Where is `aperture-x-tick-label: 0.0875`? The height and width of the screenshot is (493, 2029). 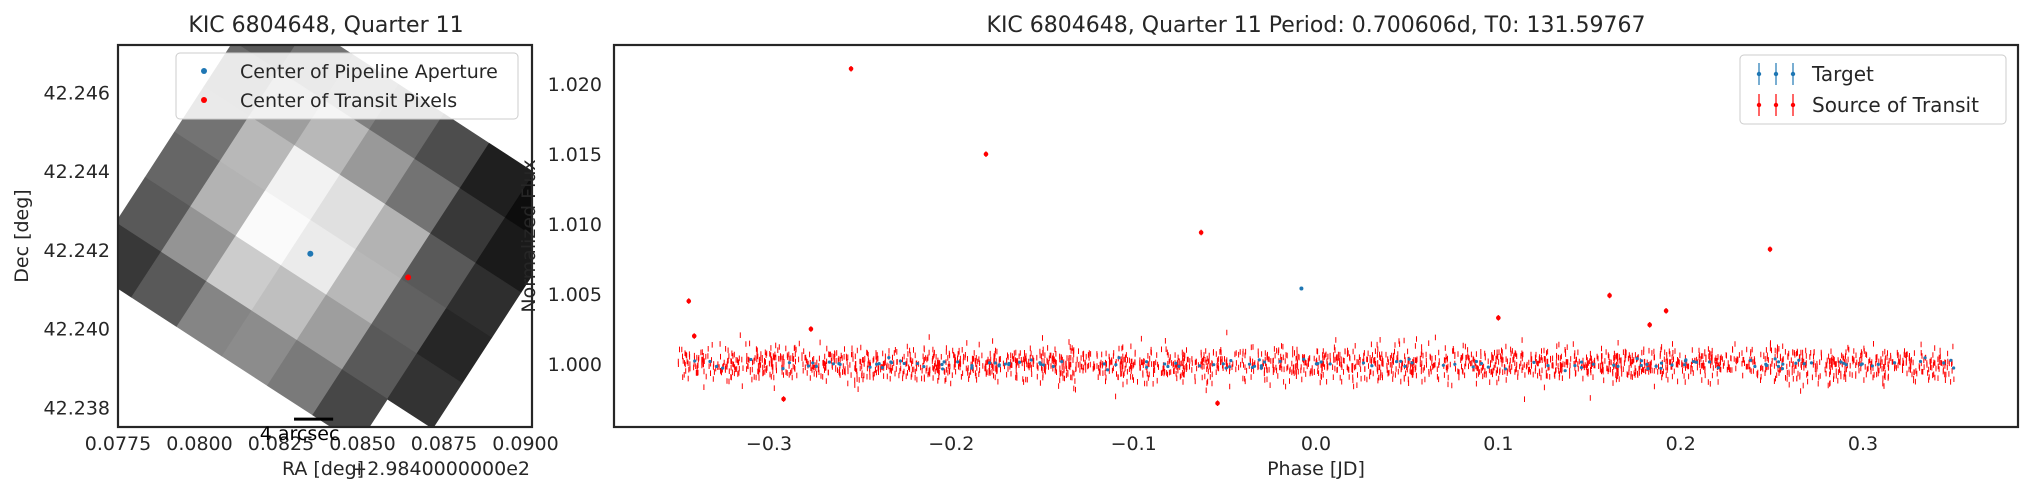
aperture-x-tick-label: 0.0875 is located at coordinates (444, 444).